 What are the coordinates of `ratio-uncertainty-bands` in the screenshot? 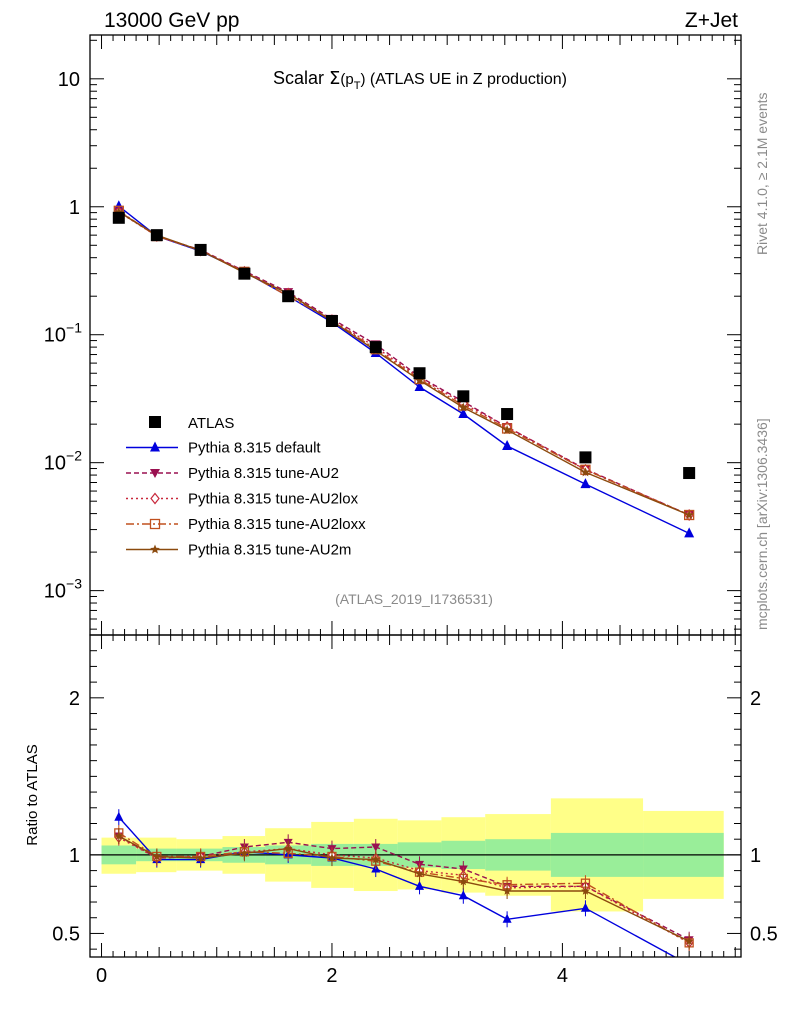 It's located at (415, 855).